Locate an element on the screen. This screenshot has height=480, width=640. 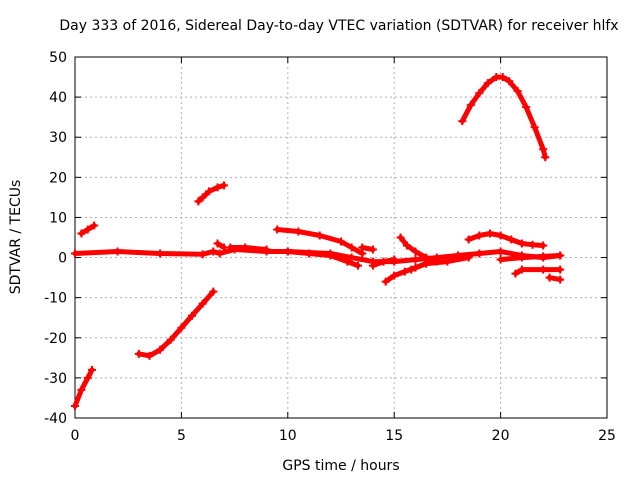
y-tick-label: -20 is located at coordinates (55, 339).